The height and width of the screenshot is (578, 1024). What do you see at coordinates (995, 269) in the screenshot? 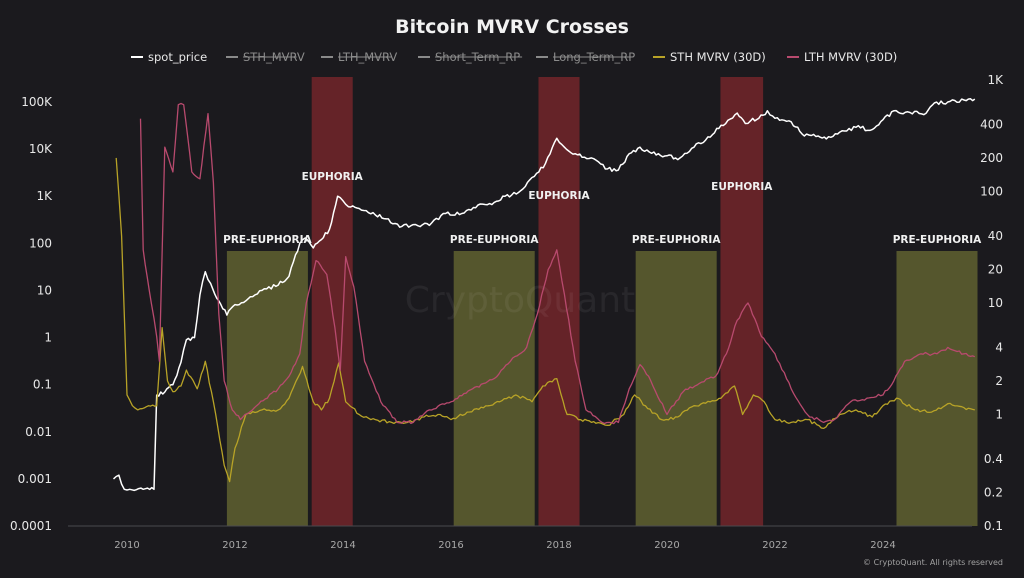
I see `y-right-tick-label: 20` at bounding box center [995, 269].